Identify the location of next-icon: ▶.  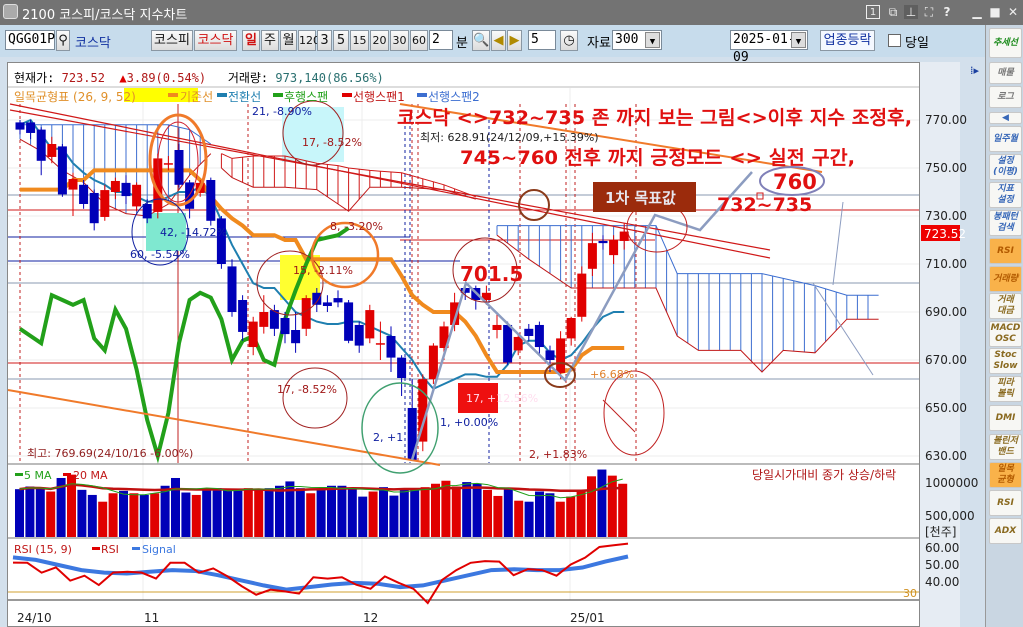
(514, 40).